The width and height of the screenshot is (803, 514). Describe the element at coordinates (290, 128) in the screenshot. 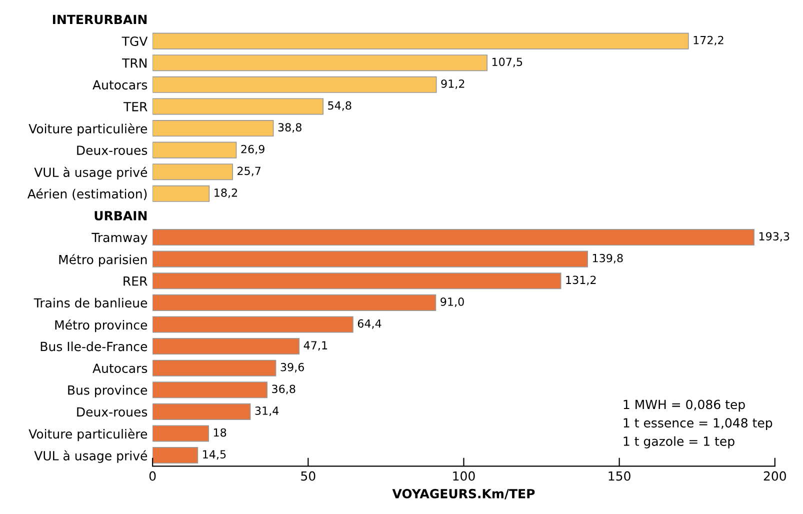

I see `data-label: 38,8` at that location.